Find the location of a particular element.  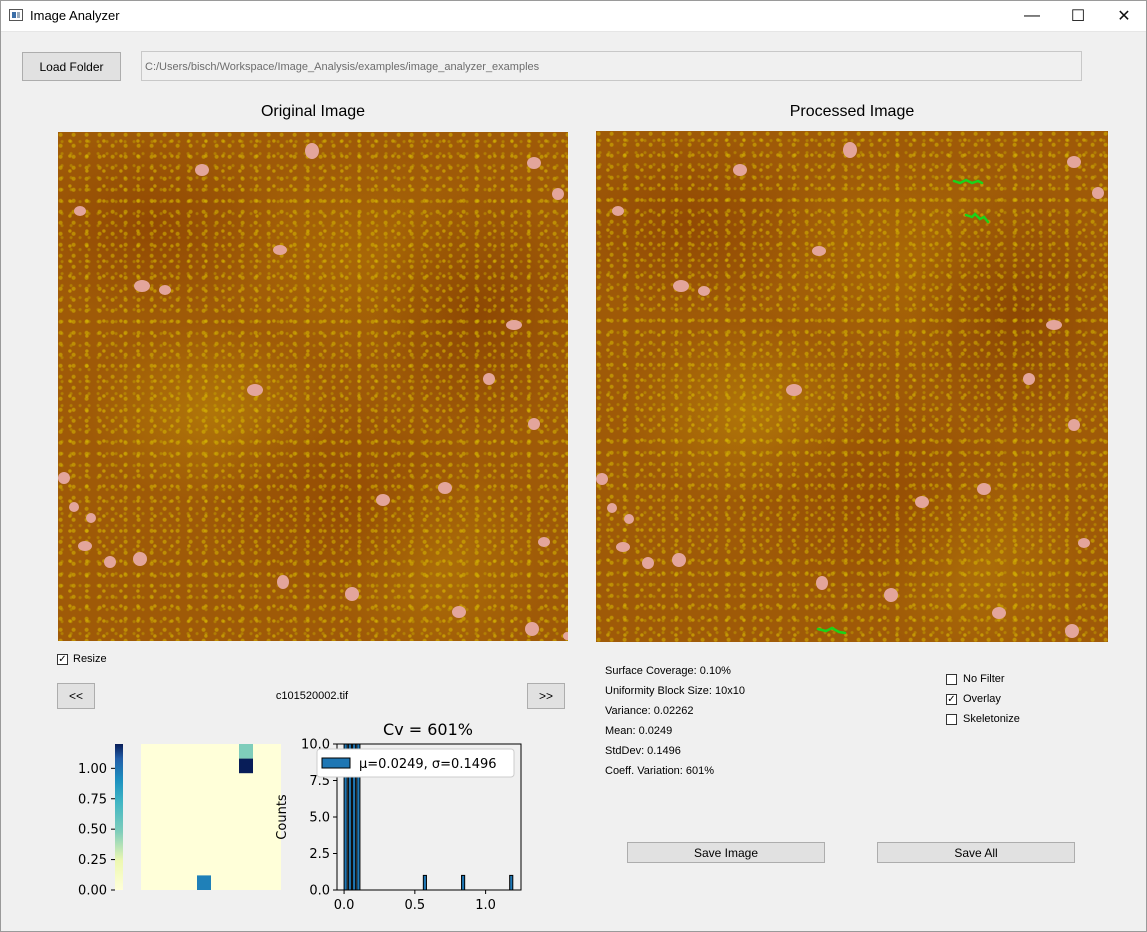

colorbar-tick-label: 0.00 is located at coordinates (92, 891).